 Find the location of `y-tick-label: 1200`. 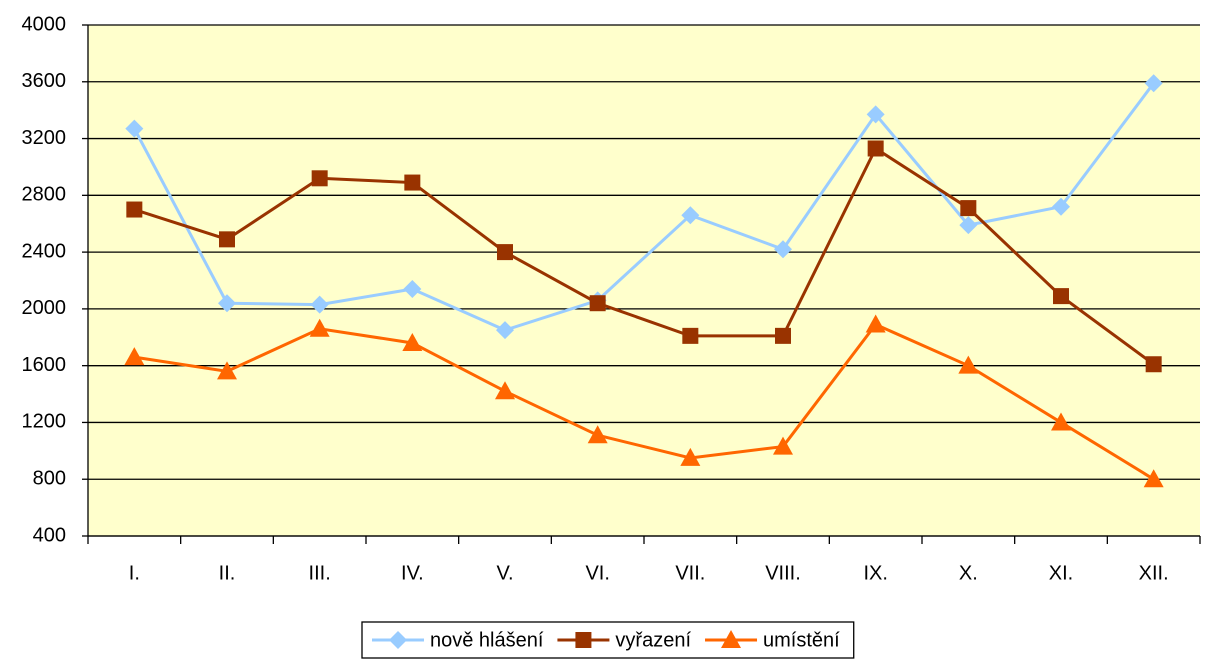

y-tick-label: 1200 is located at coordinates (44, 422).